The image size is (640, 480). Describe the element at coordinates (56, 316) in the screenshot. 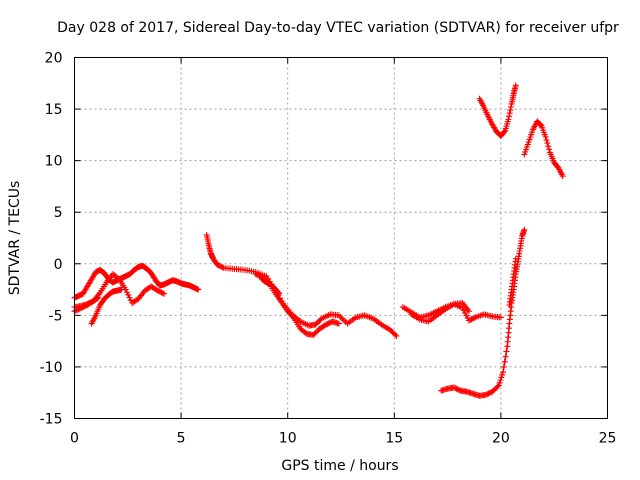

I see `y-tick-label: -5` at that location.